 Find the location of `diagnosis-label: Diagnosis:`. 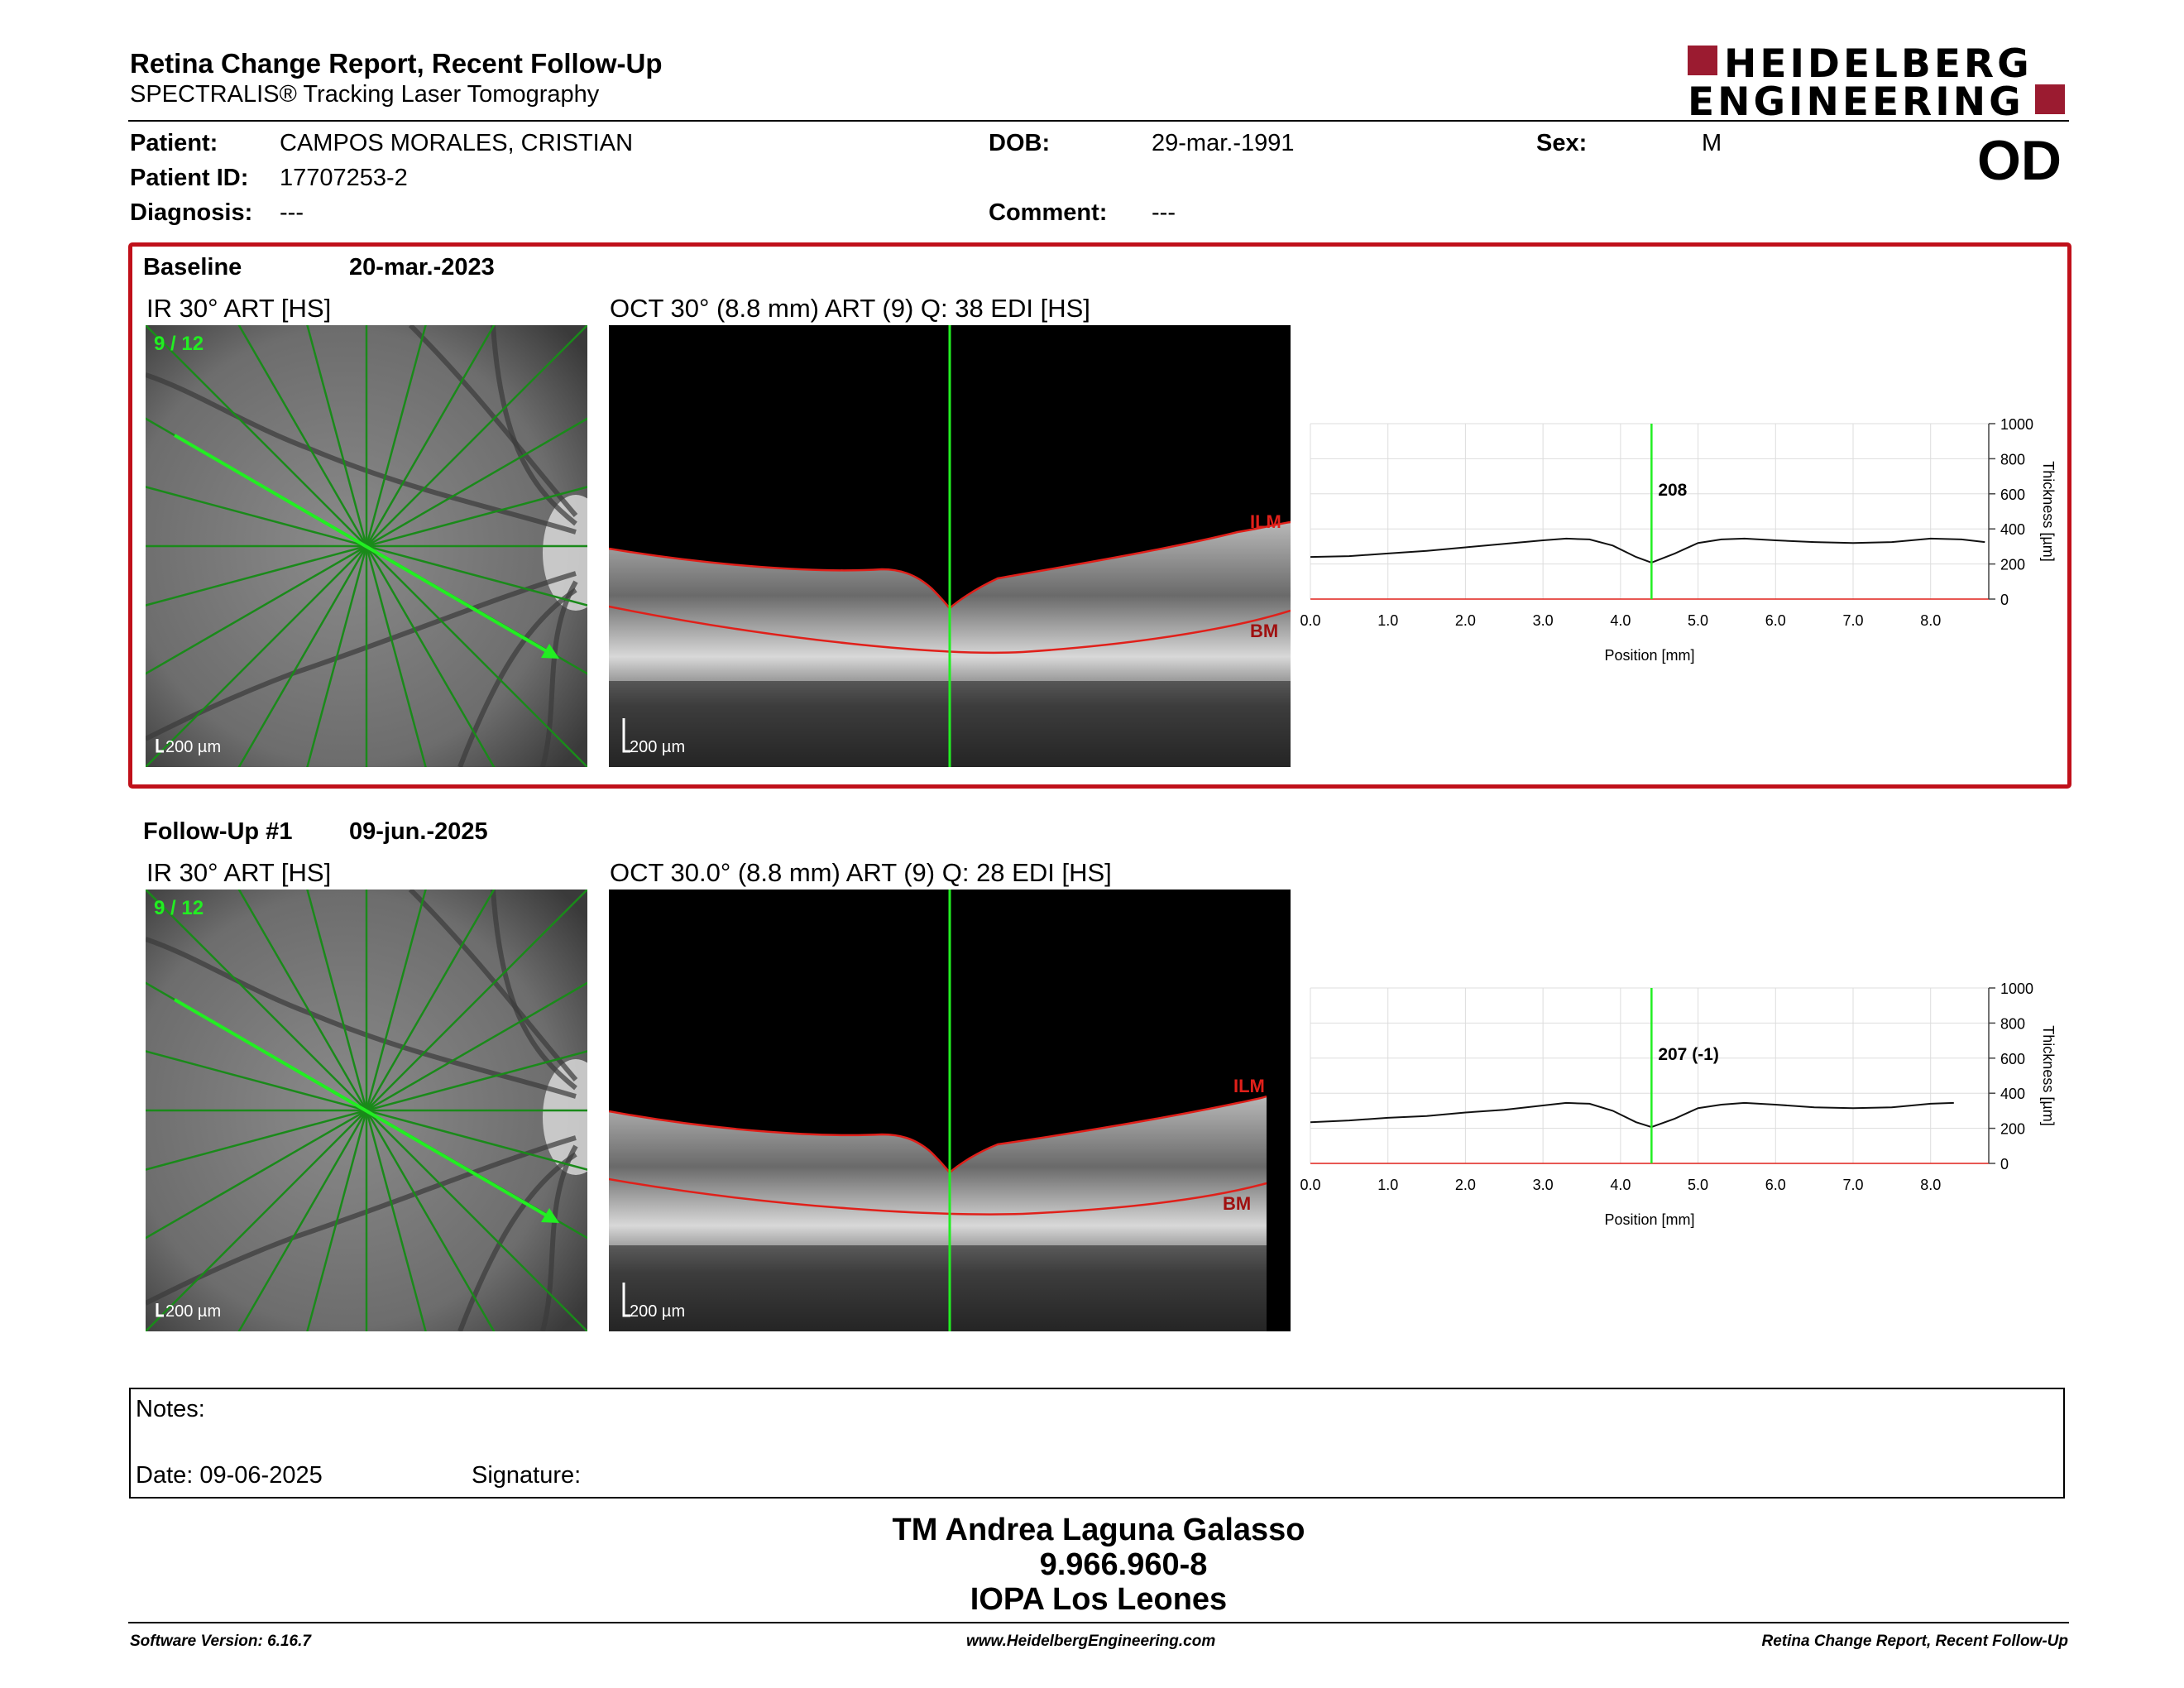

diagnosis-label: Diagnosis: is located at coordinates (191, 212).